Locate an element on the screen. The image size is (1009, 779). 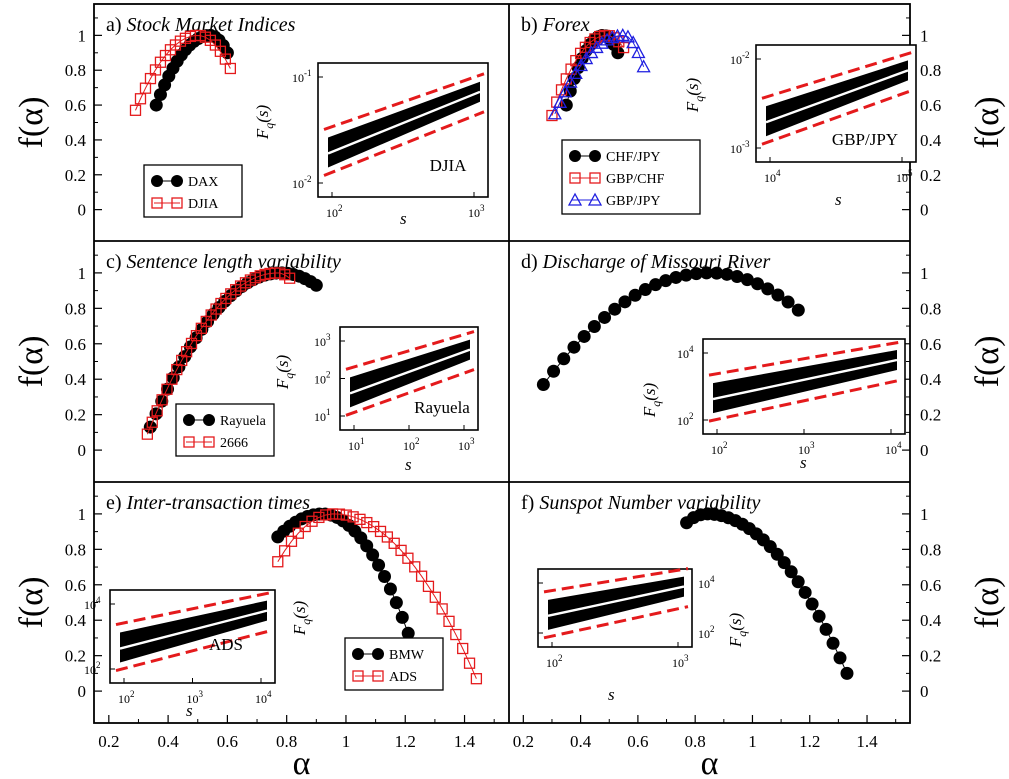
legend-label: GBP/CHF is located at coordinates (635, 179).